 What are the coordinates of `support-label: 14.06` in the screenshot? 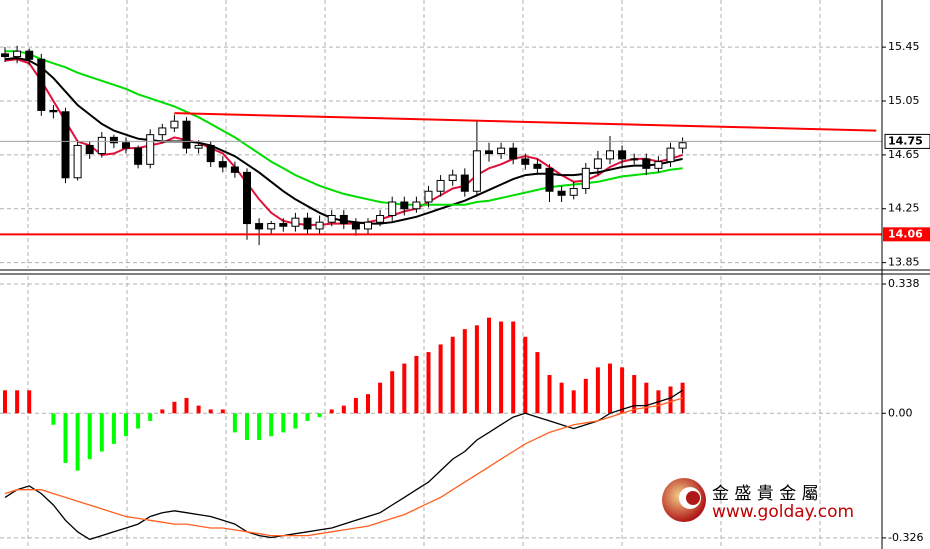 It's located at (905, 233).